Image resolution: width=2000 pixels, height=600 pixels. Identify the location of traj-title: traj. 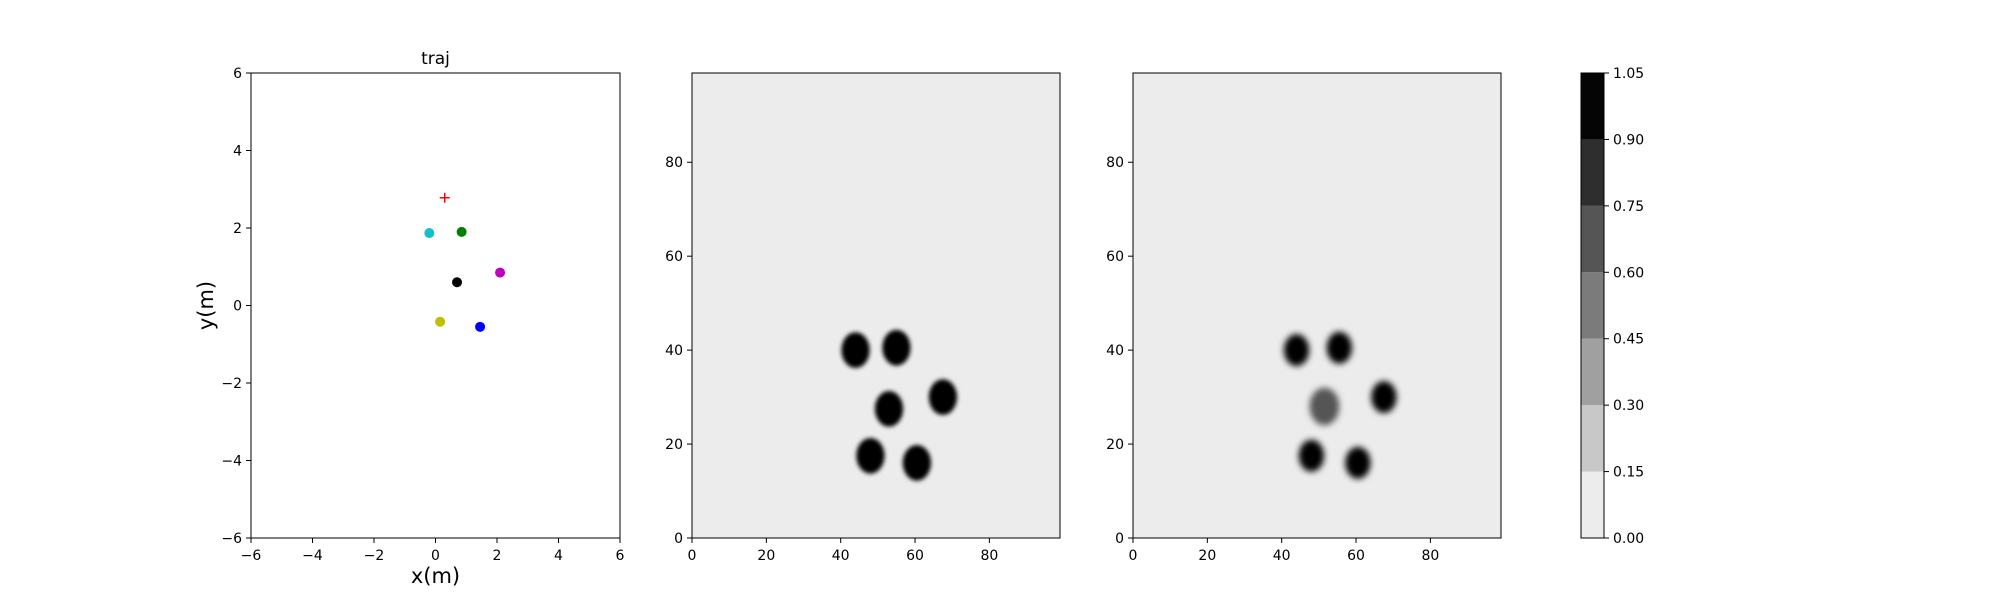
(435, 59).